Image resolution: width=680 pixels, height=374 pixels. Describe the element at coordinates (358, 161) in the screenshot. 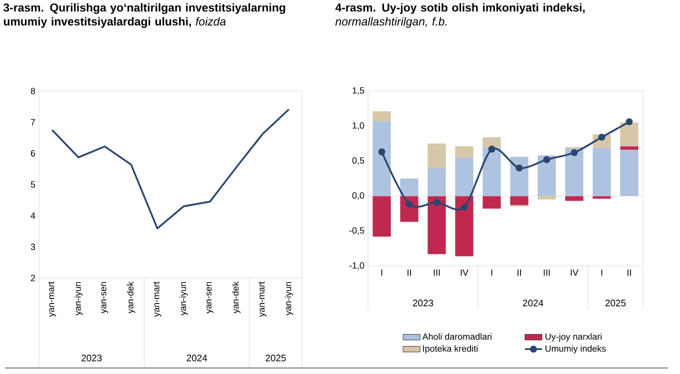

I see `y-tick-label: 0,5` at that location.